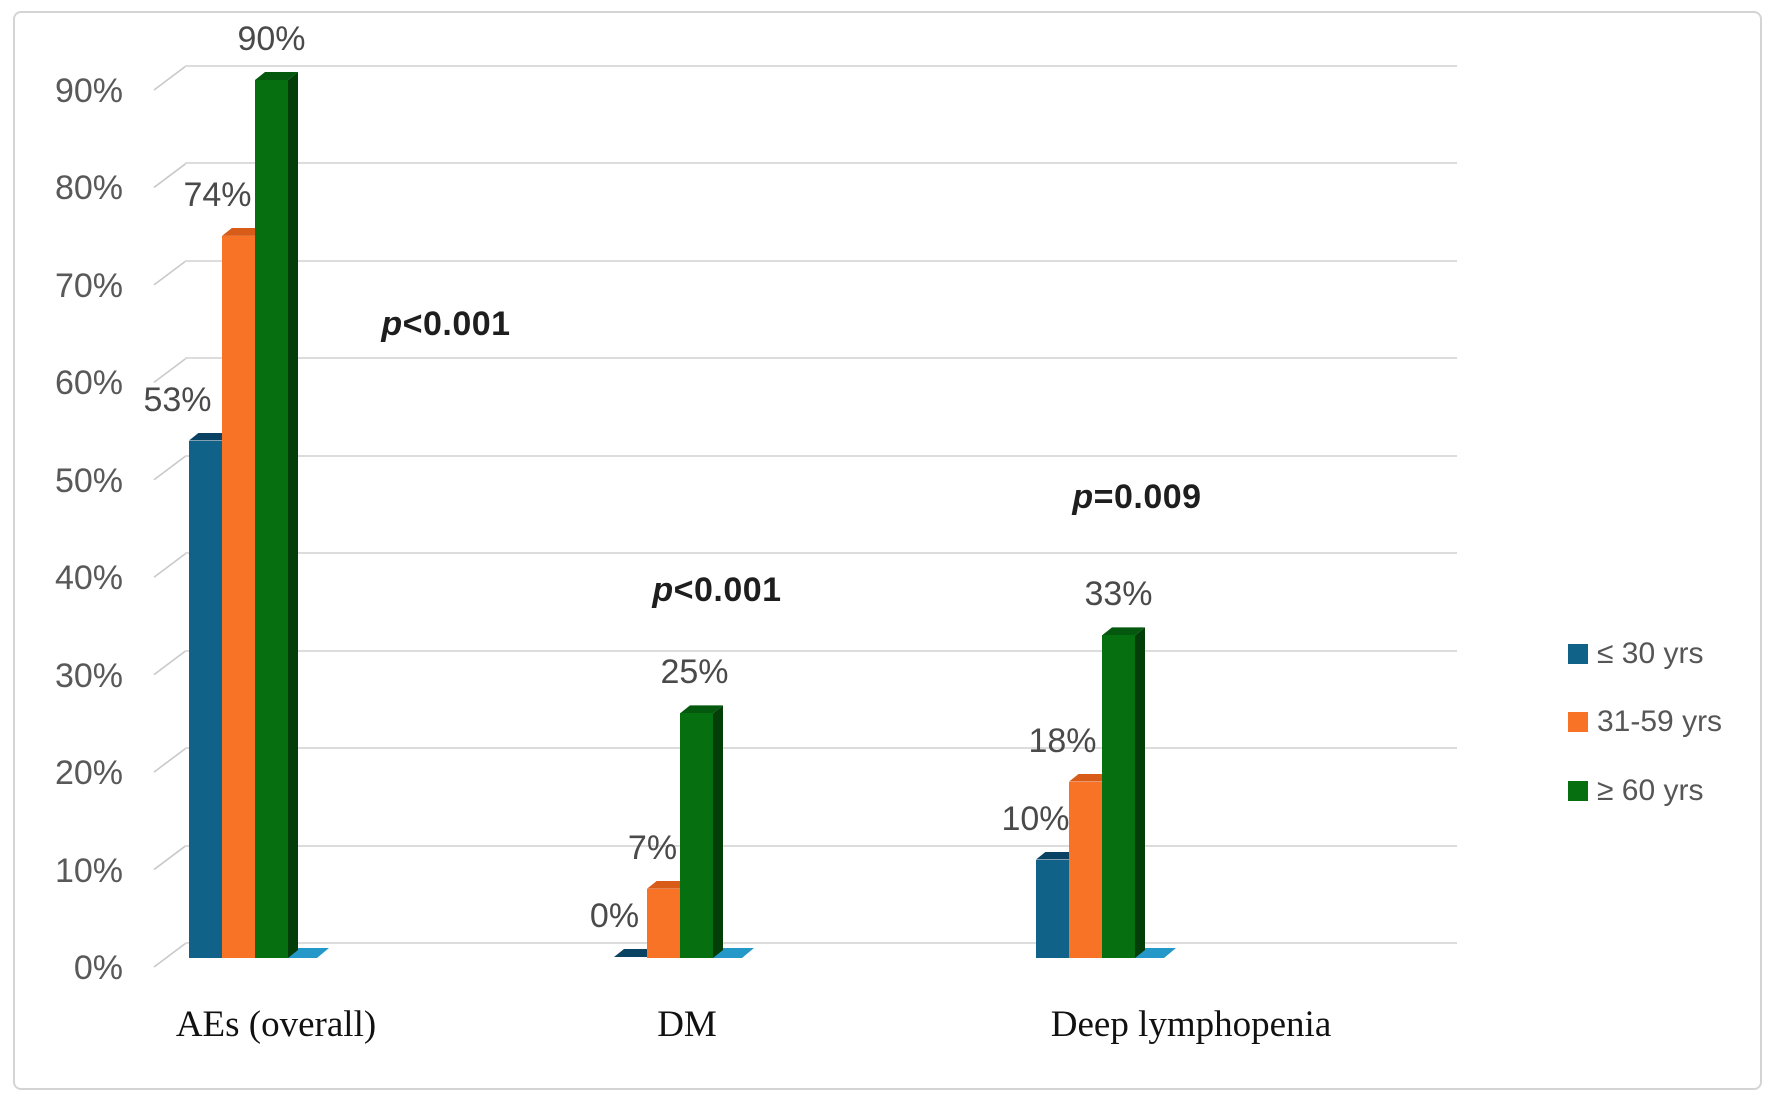  What do you see at coordinates (88, 285) in the screenshot?
I see `y-axis-tick-label: 70%` at bounding box center [88, 285].